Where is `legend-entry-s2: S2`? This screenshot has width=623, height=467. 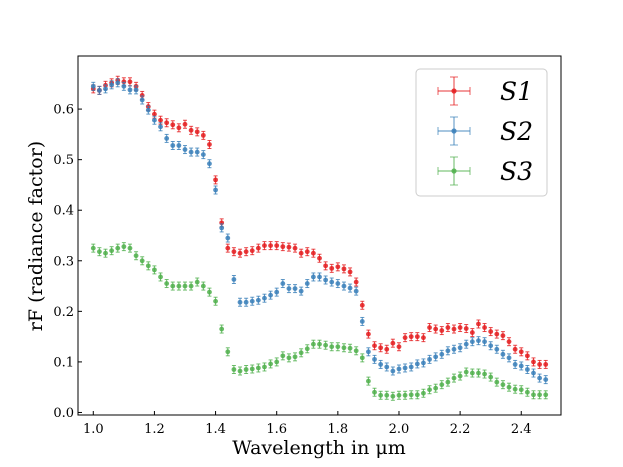
legend-entry-s2: S2 is located at coordinates (485, 131).